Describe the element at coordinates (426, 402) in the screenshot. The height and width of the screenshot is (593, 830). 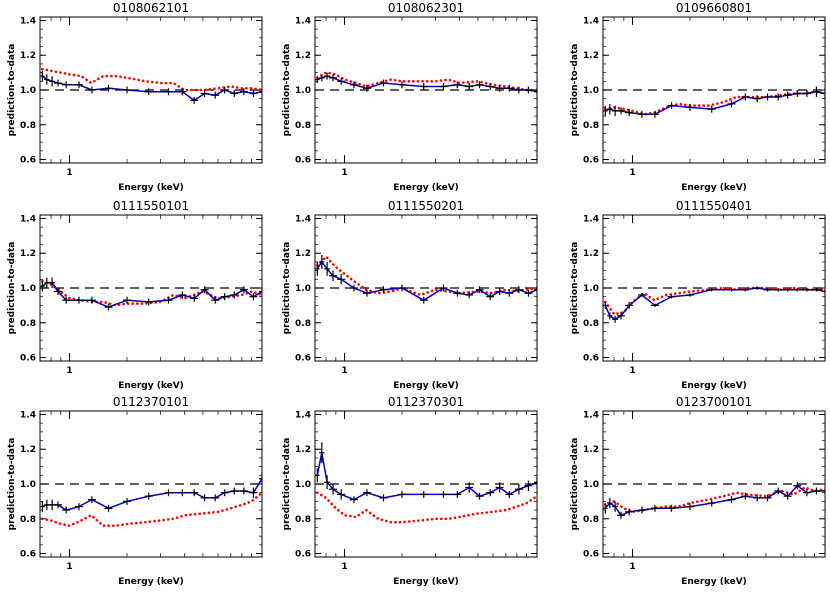
I see `chart-title: 0112370301` at that location.